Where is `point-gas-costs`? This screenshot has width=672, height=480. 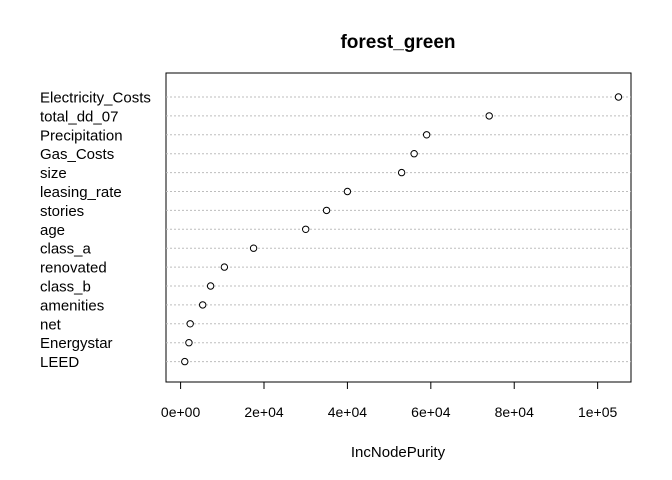
point-gas-costs is located at coordinates (414, 154).